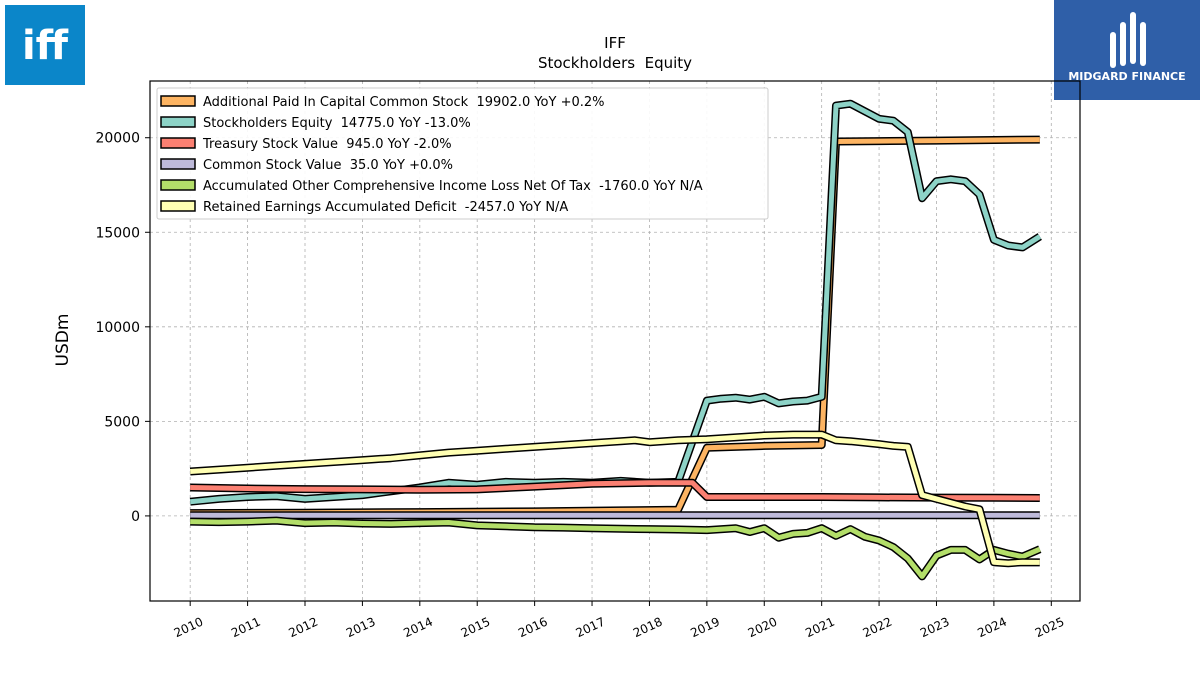  What do you see at coordinates (189, 628) in the screenshot?
I see `x-tick-label-0: 2010` at bounding box center [189, 628].